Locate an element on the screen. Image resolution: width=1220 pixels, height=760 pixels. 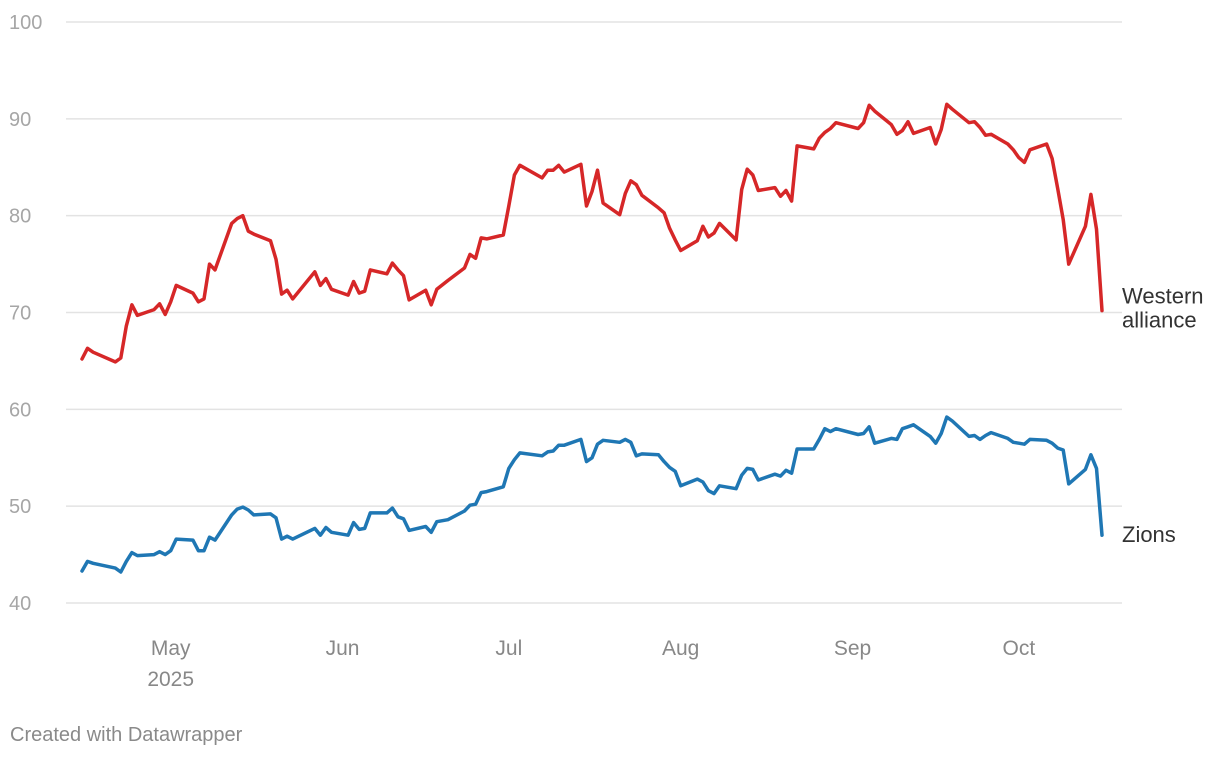
y-tick-label: 40 is located at coordinates (20, 604).